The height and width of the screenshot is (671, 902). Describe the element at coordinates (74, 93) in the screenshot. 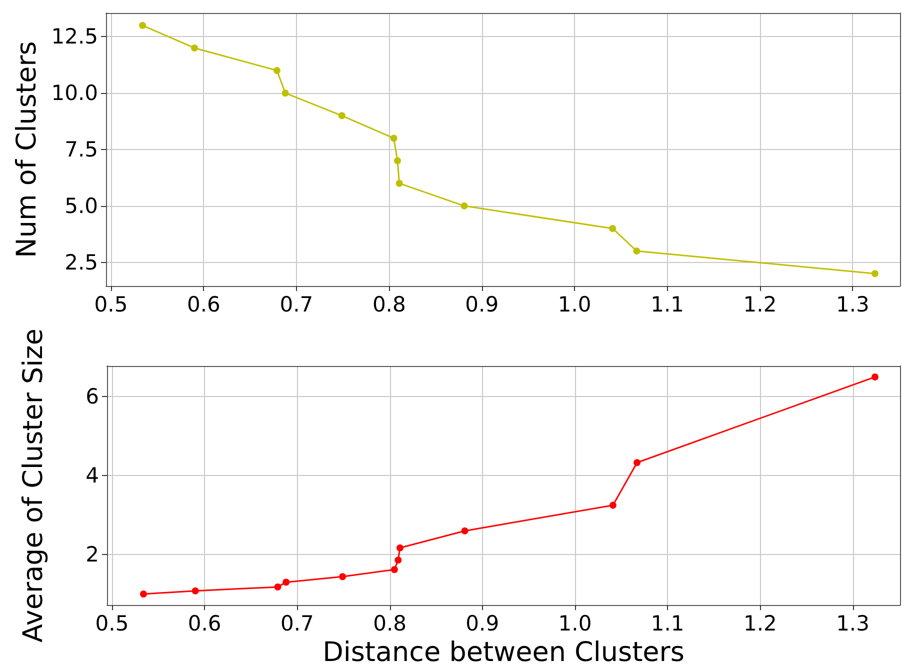

I see `y-tick-label: 10.0` at that location.